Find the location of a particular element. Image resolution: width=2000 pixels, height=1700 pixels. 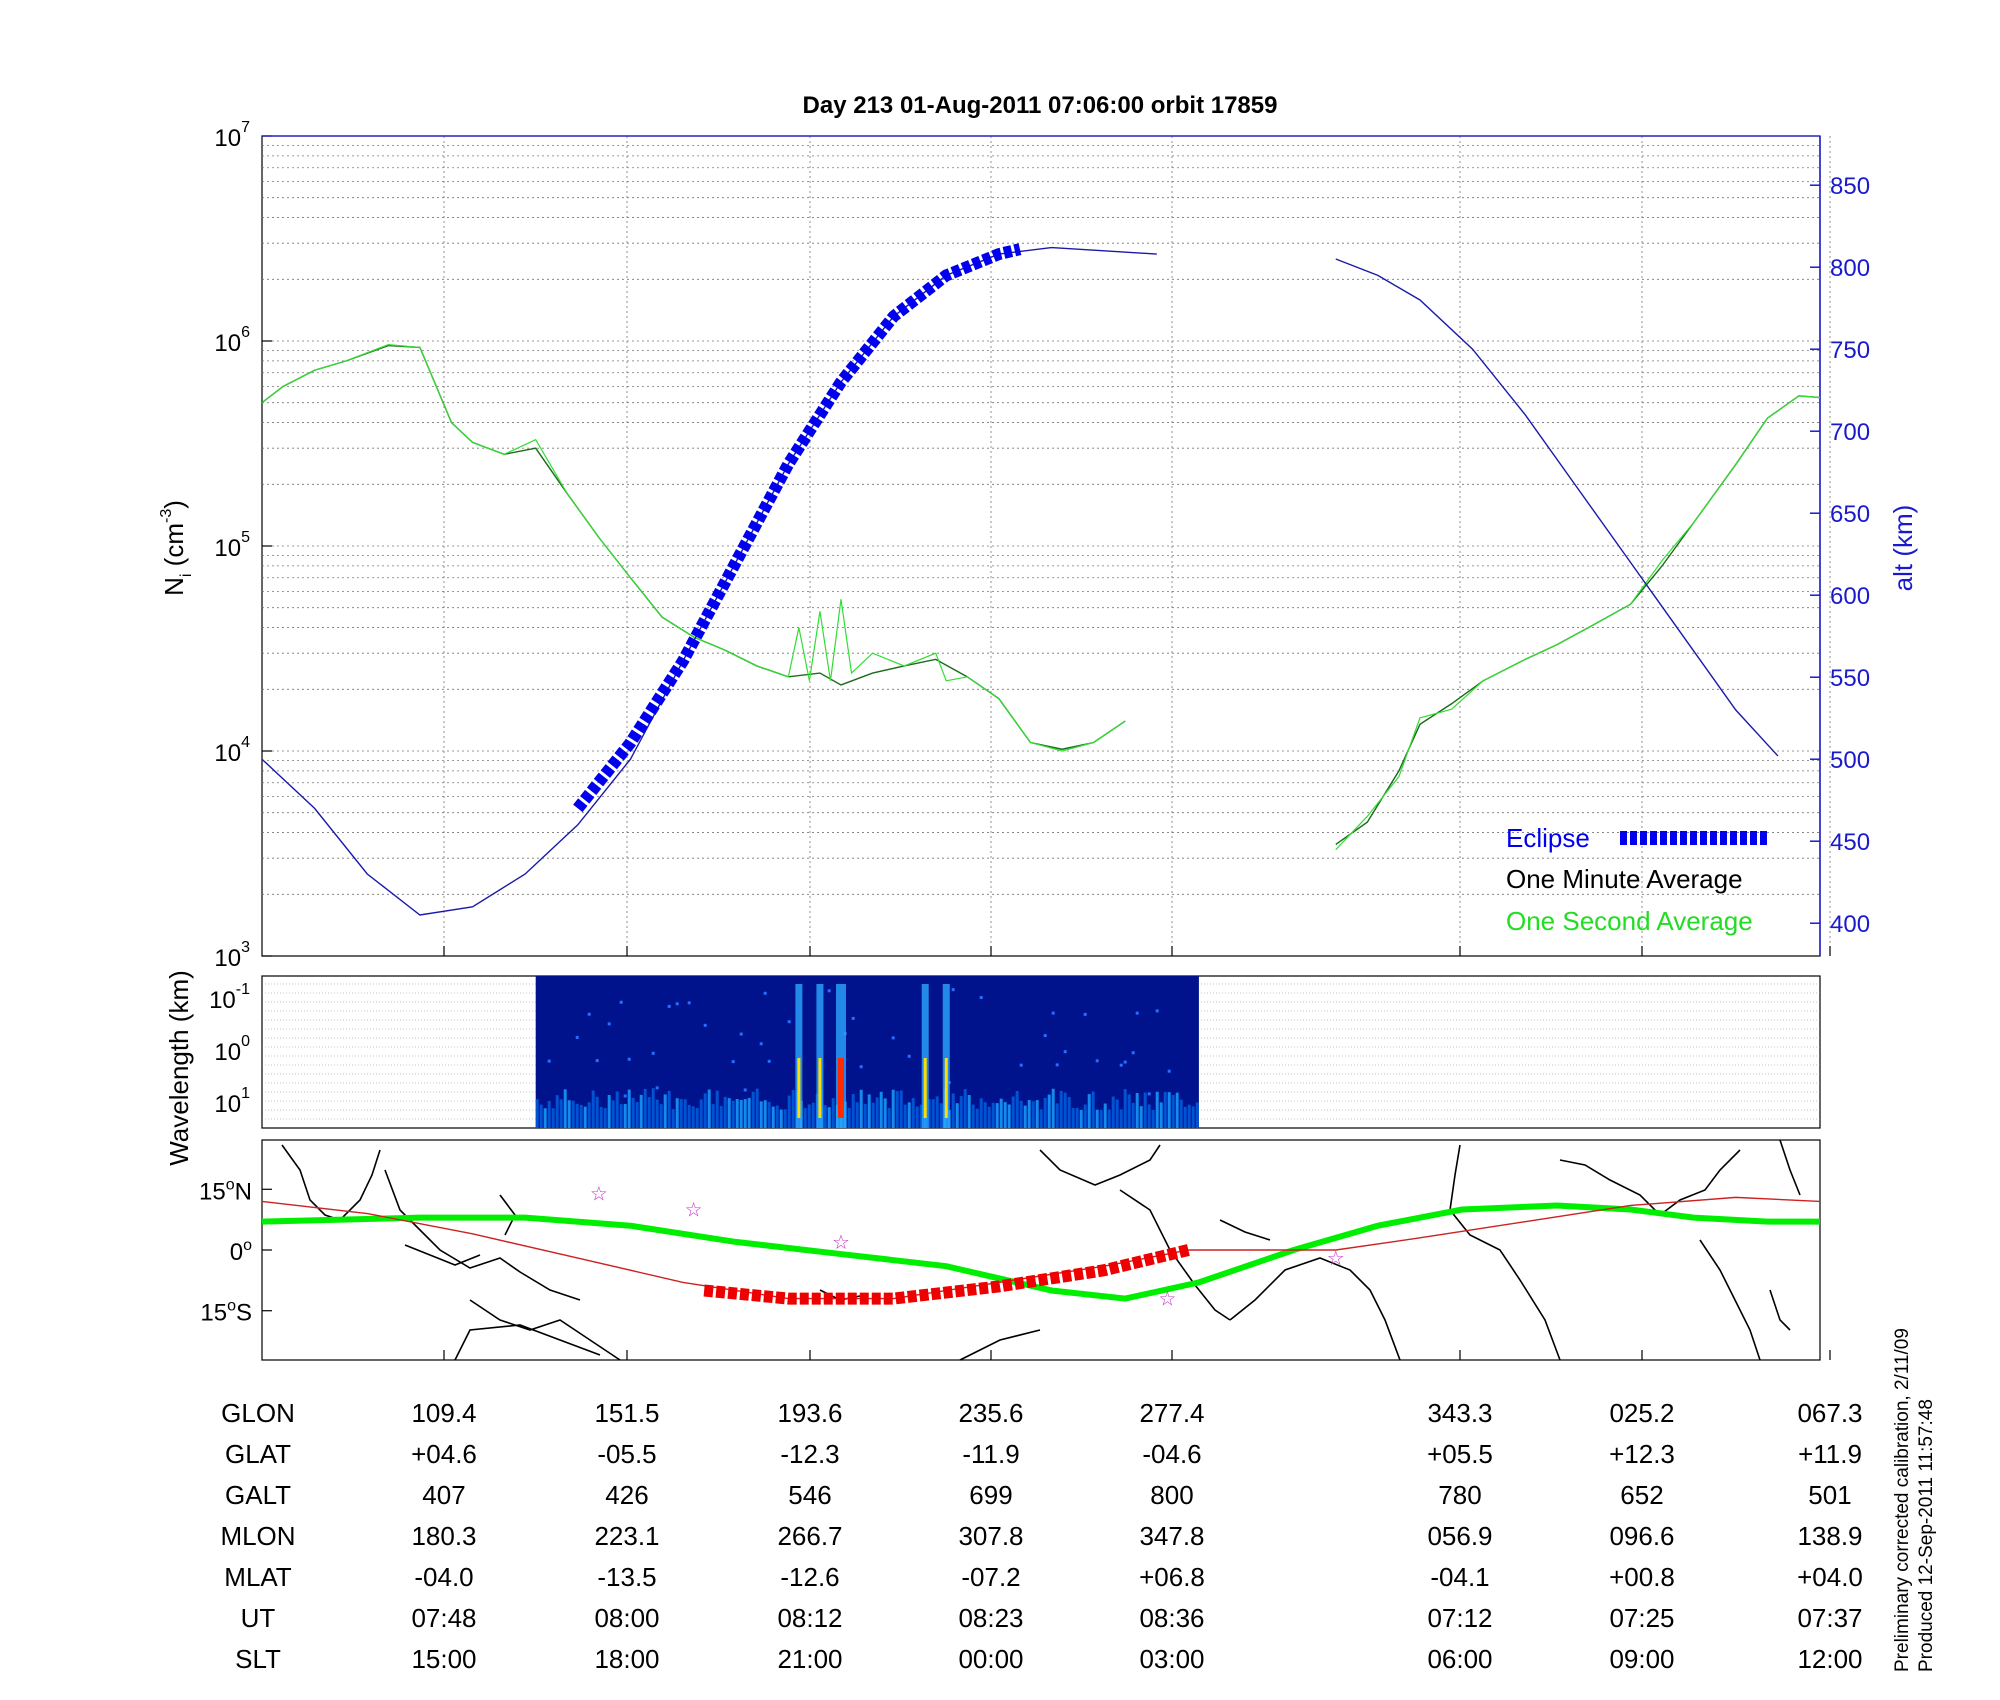

wavelength-y-ticks: 10⁻¹ 10⁰ 10¹ is located at coordinates (229, 1049).